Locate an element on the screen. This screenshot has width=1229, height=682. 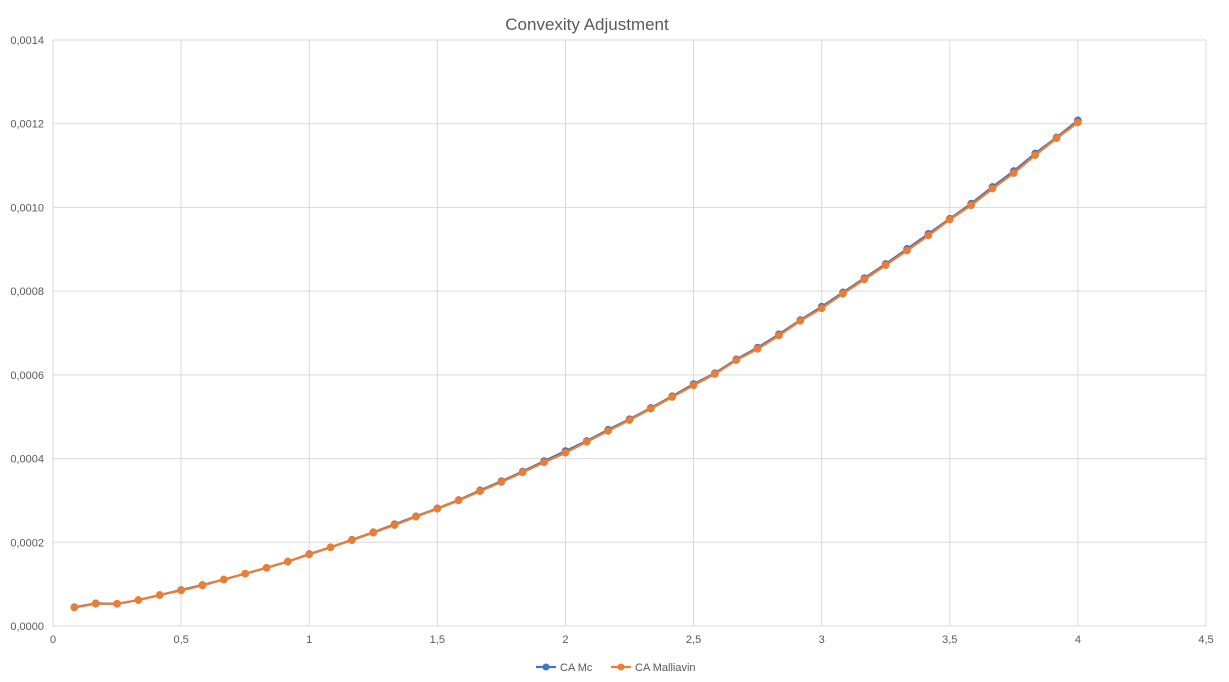
y-tick-label: 0,0000 is located at coordinates (27, 627).